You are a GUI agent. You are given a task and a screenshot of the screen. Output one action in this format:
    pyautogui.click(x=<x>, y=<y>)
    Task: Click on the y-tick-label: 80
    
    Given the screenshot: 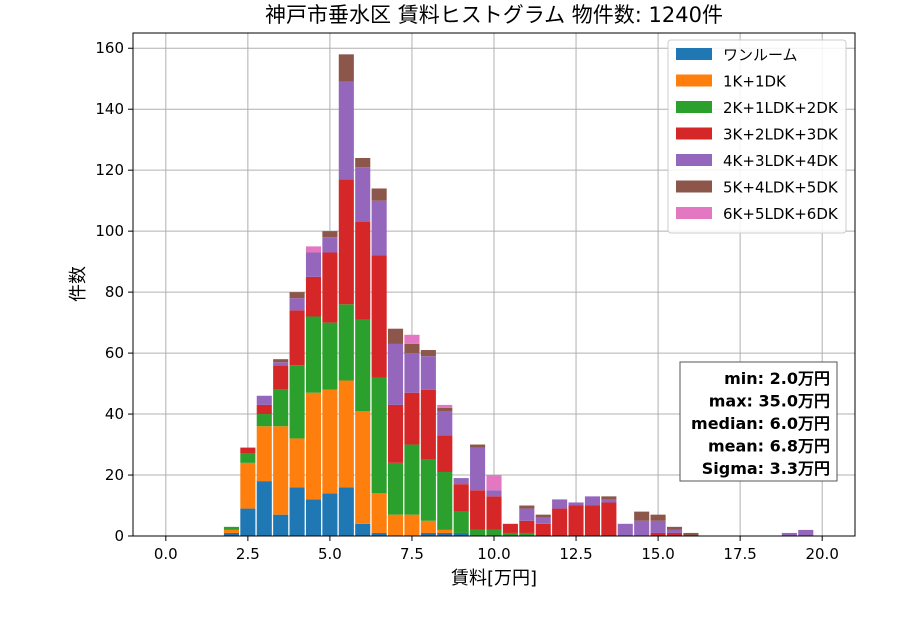 What is the action you would take?
    pyautogui.click(x=114, y=292)
    